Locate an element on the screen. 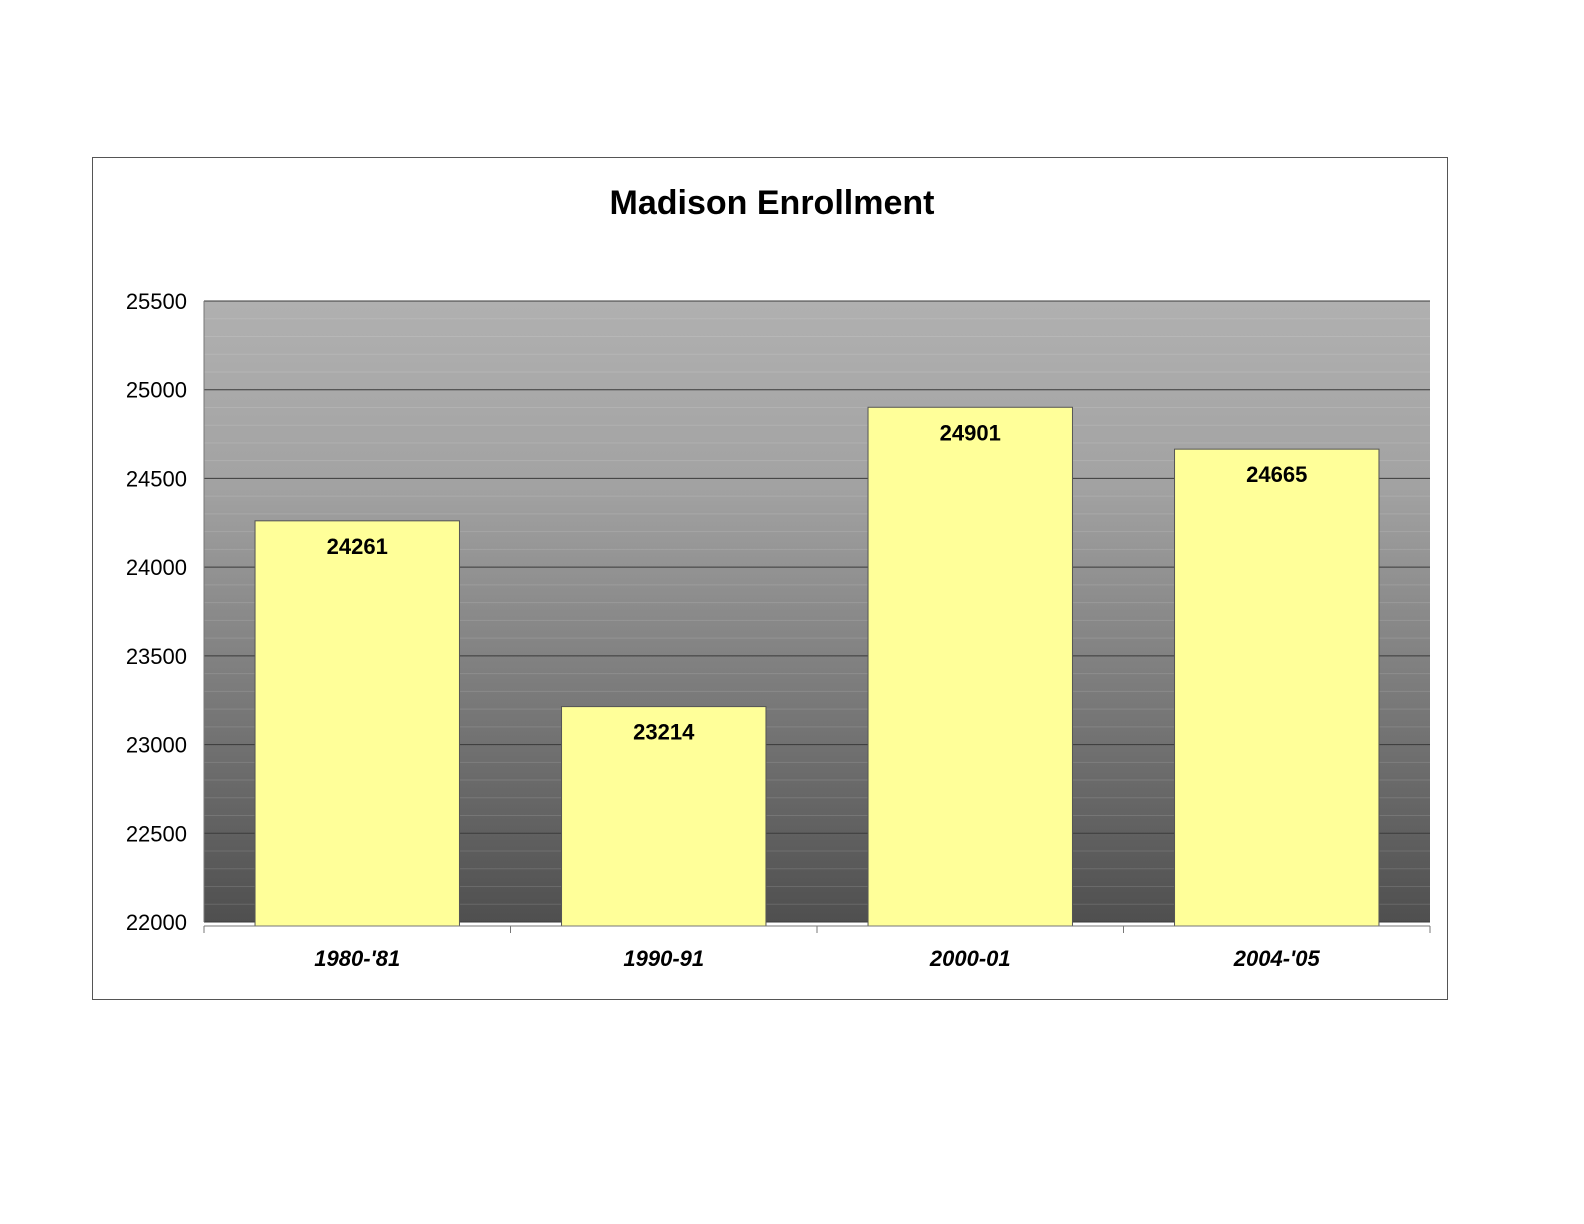  y-tick-label: 24500 is located at coordinates (156, 478).